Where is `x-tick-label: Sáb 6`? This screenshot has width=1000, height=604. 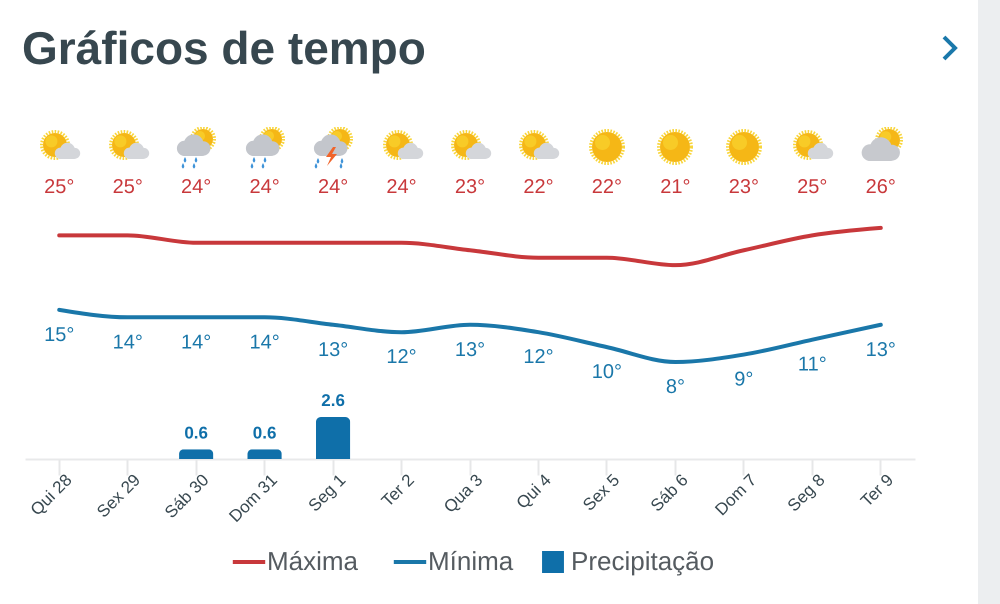
x-tick-label: Sáb 6 is located at coordinates (669, 493).